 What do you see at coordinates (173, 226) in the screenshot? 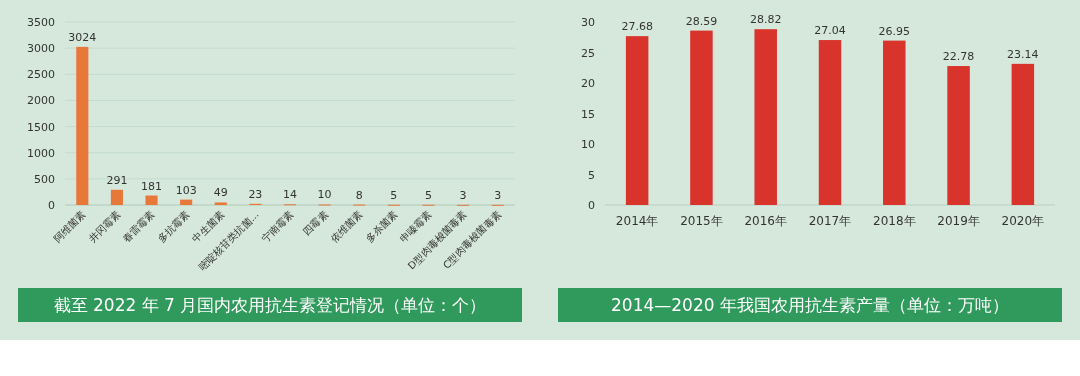
I see `x-tick-label: 多抗霉素` at bounding box center [173, 226].